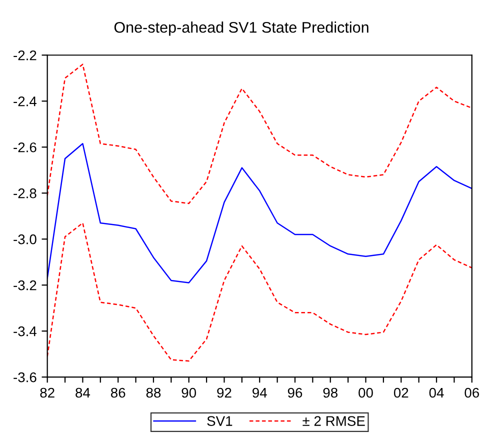 Image resolution: width=483 pixels, height=441 pixels. Describe the element at coordinates (189, 393) in the screenshot. I see `x-tick-label: 90` at that location.